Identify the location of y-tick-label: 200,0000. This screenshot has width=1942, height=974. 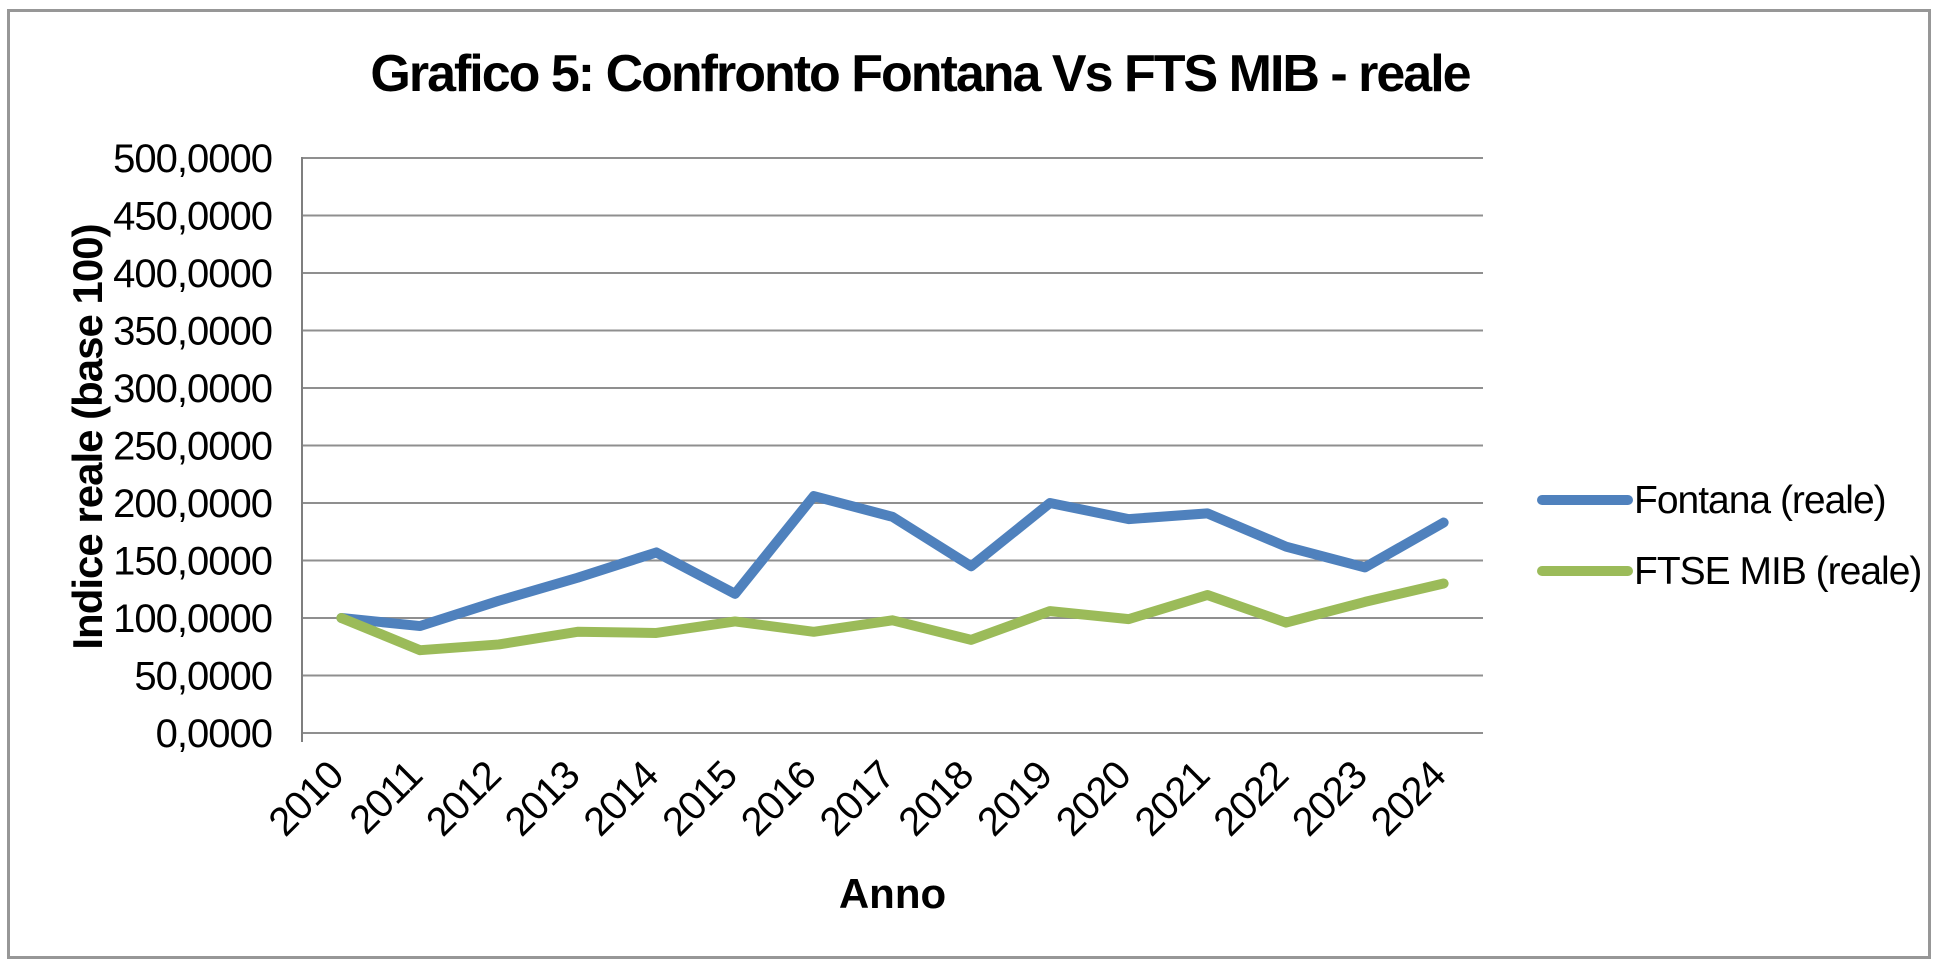
(192, 504).